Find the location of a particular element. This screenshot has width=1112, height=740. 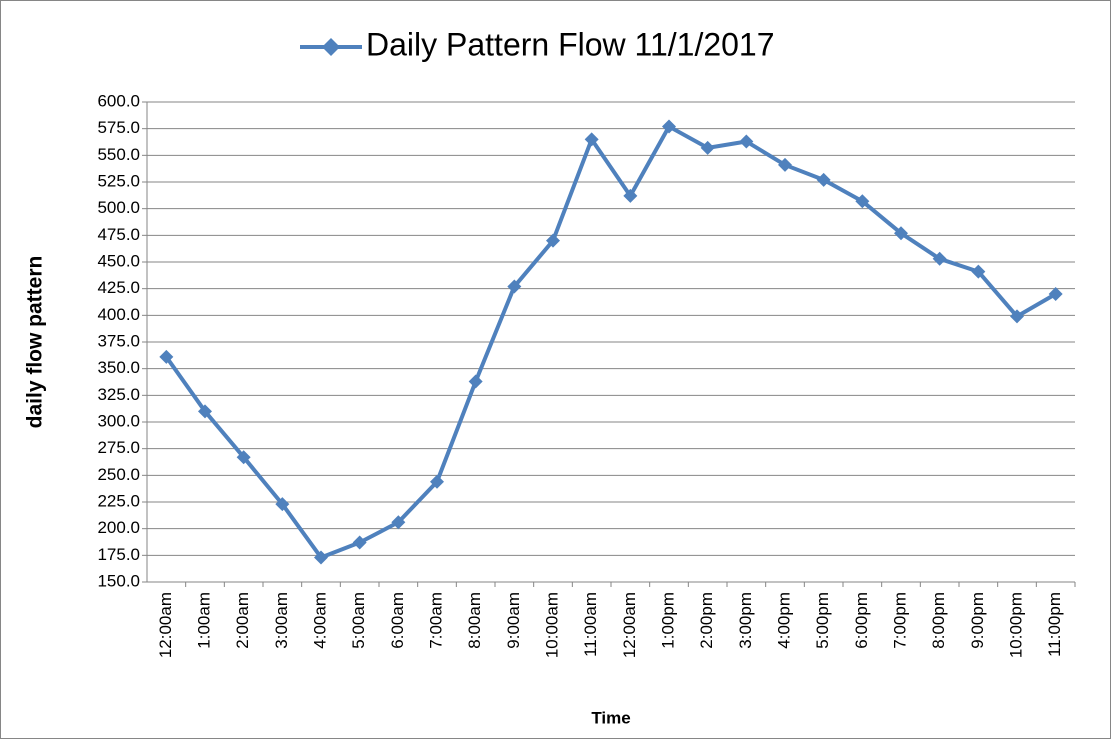

x-tick-label: 3:00am is located at coordinates (281, 620).